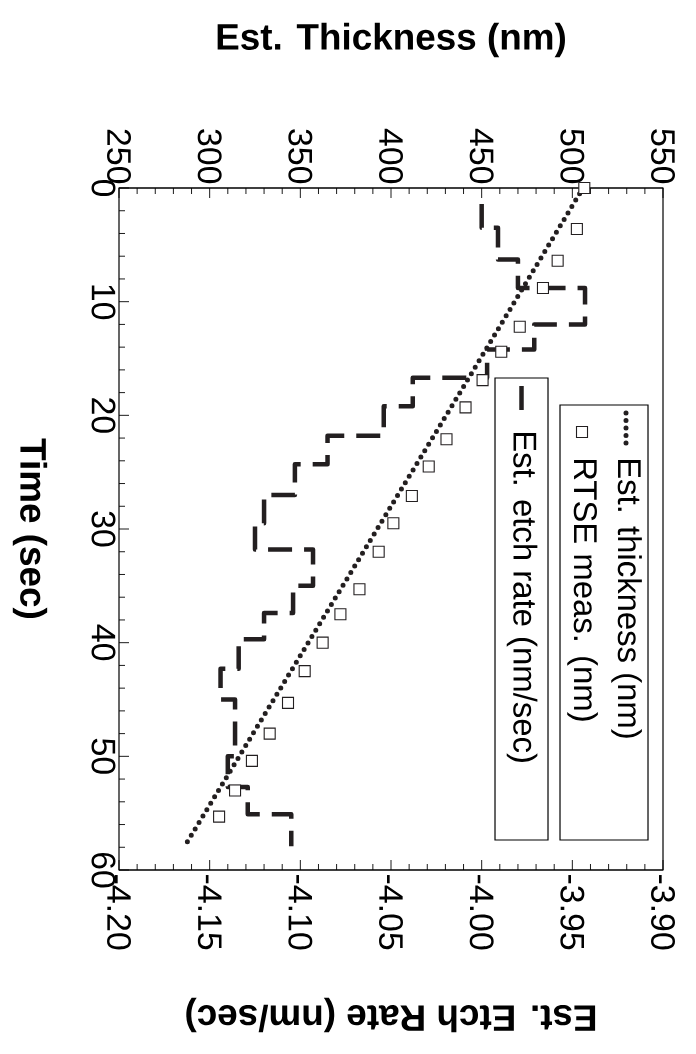  What do you see at coordinates (481, 156) in the screenshot?
I see `x2-tick-label: 450` at bounding box center [481, 156].